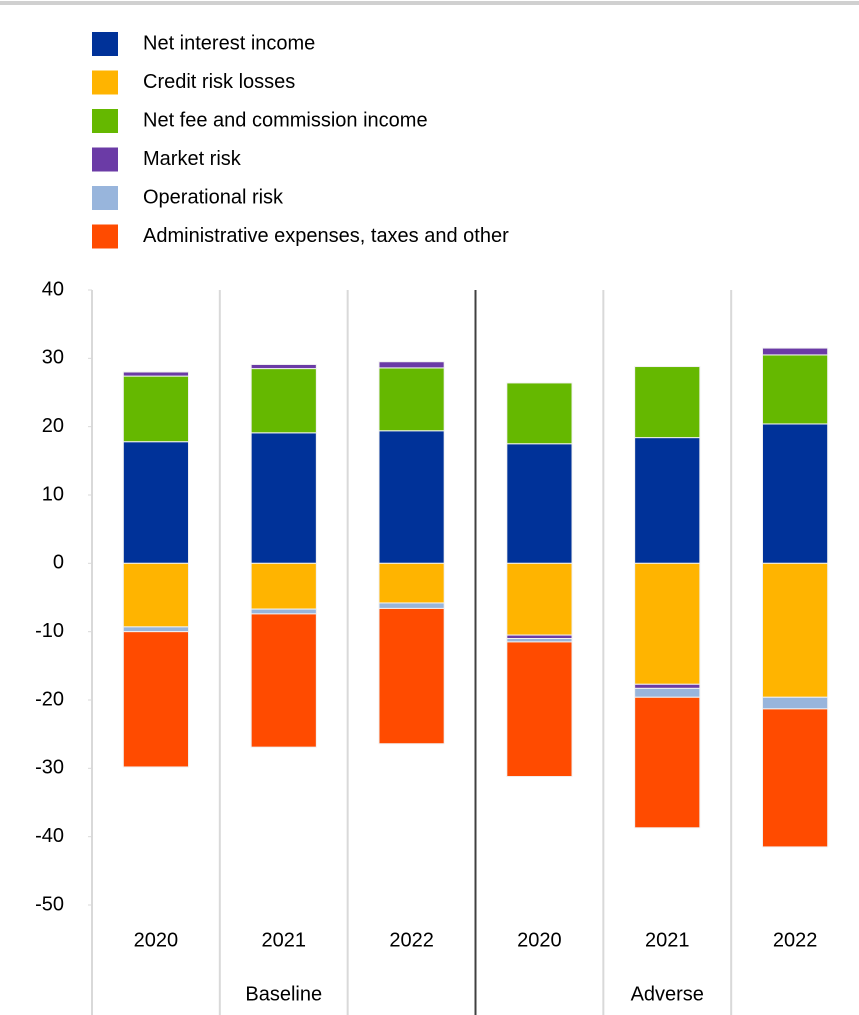 The image size is (859, 1015). Describe the element at coordinates (667, 994) in the screenshot. I see `group-label: Adverse` at that location.